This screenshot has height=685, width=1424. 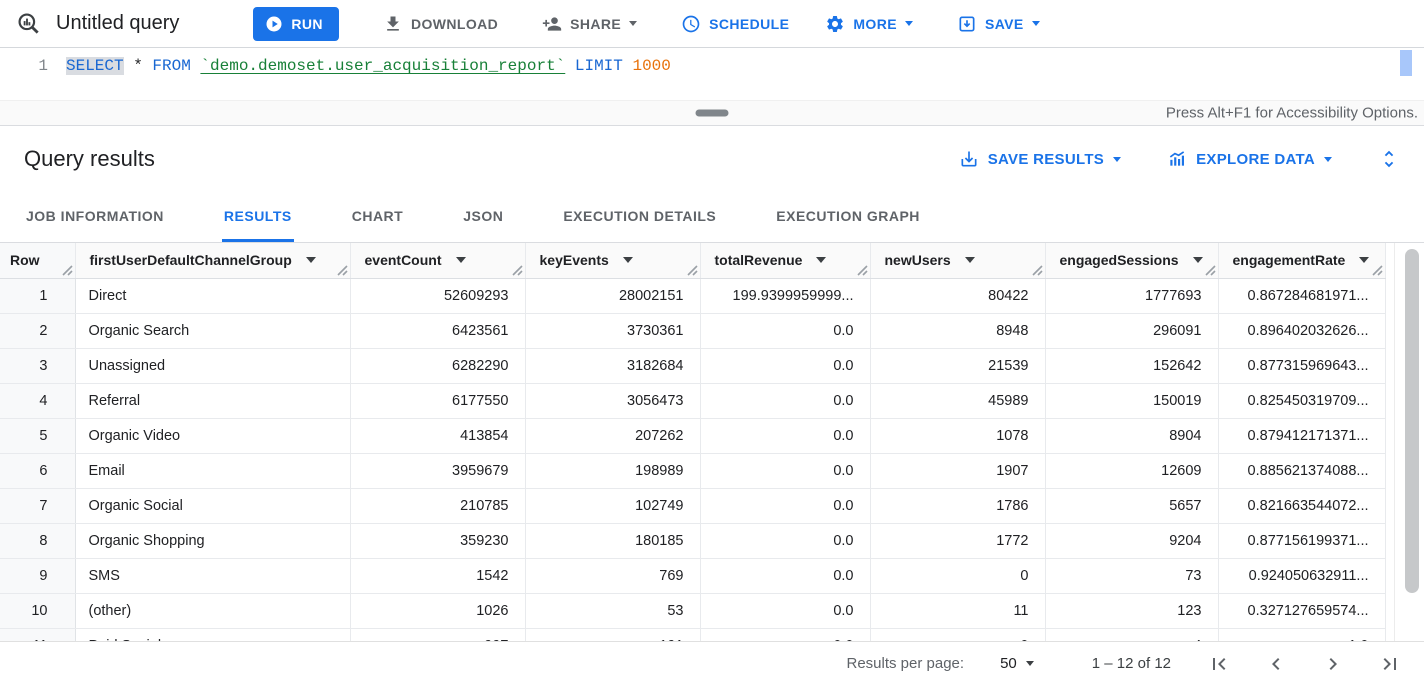 I want to click on column-header-eventCount: eventCount, so click(x=438, y=261).